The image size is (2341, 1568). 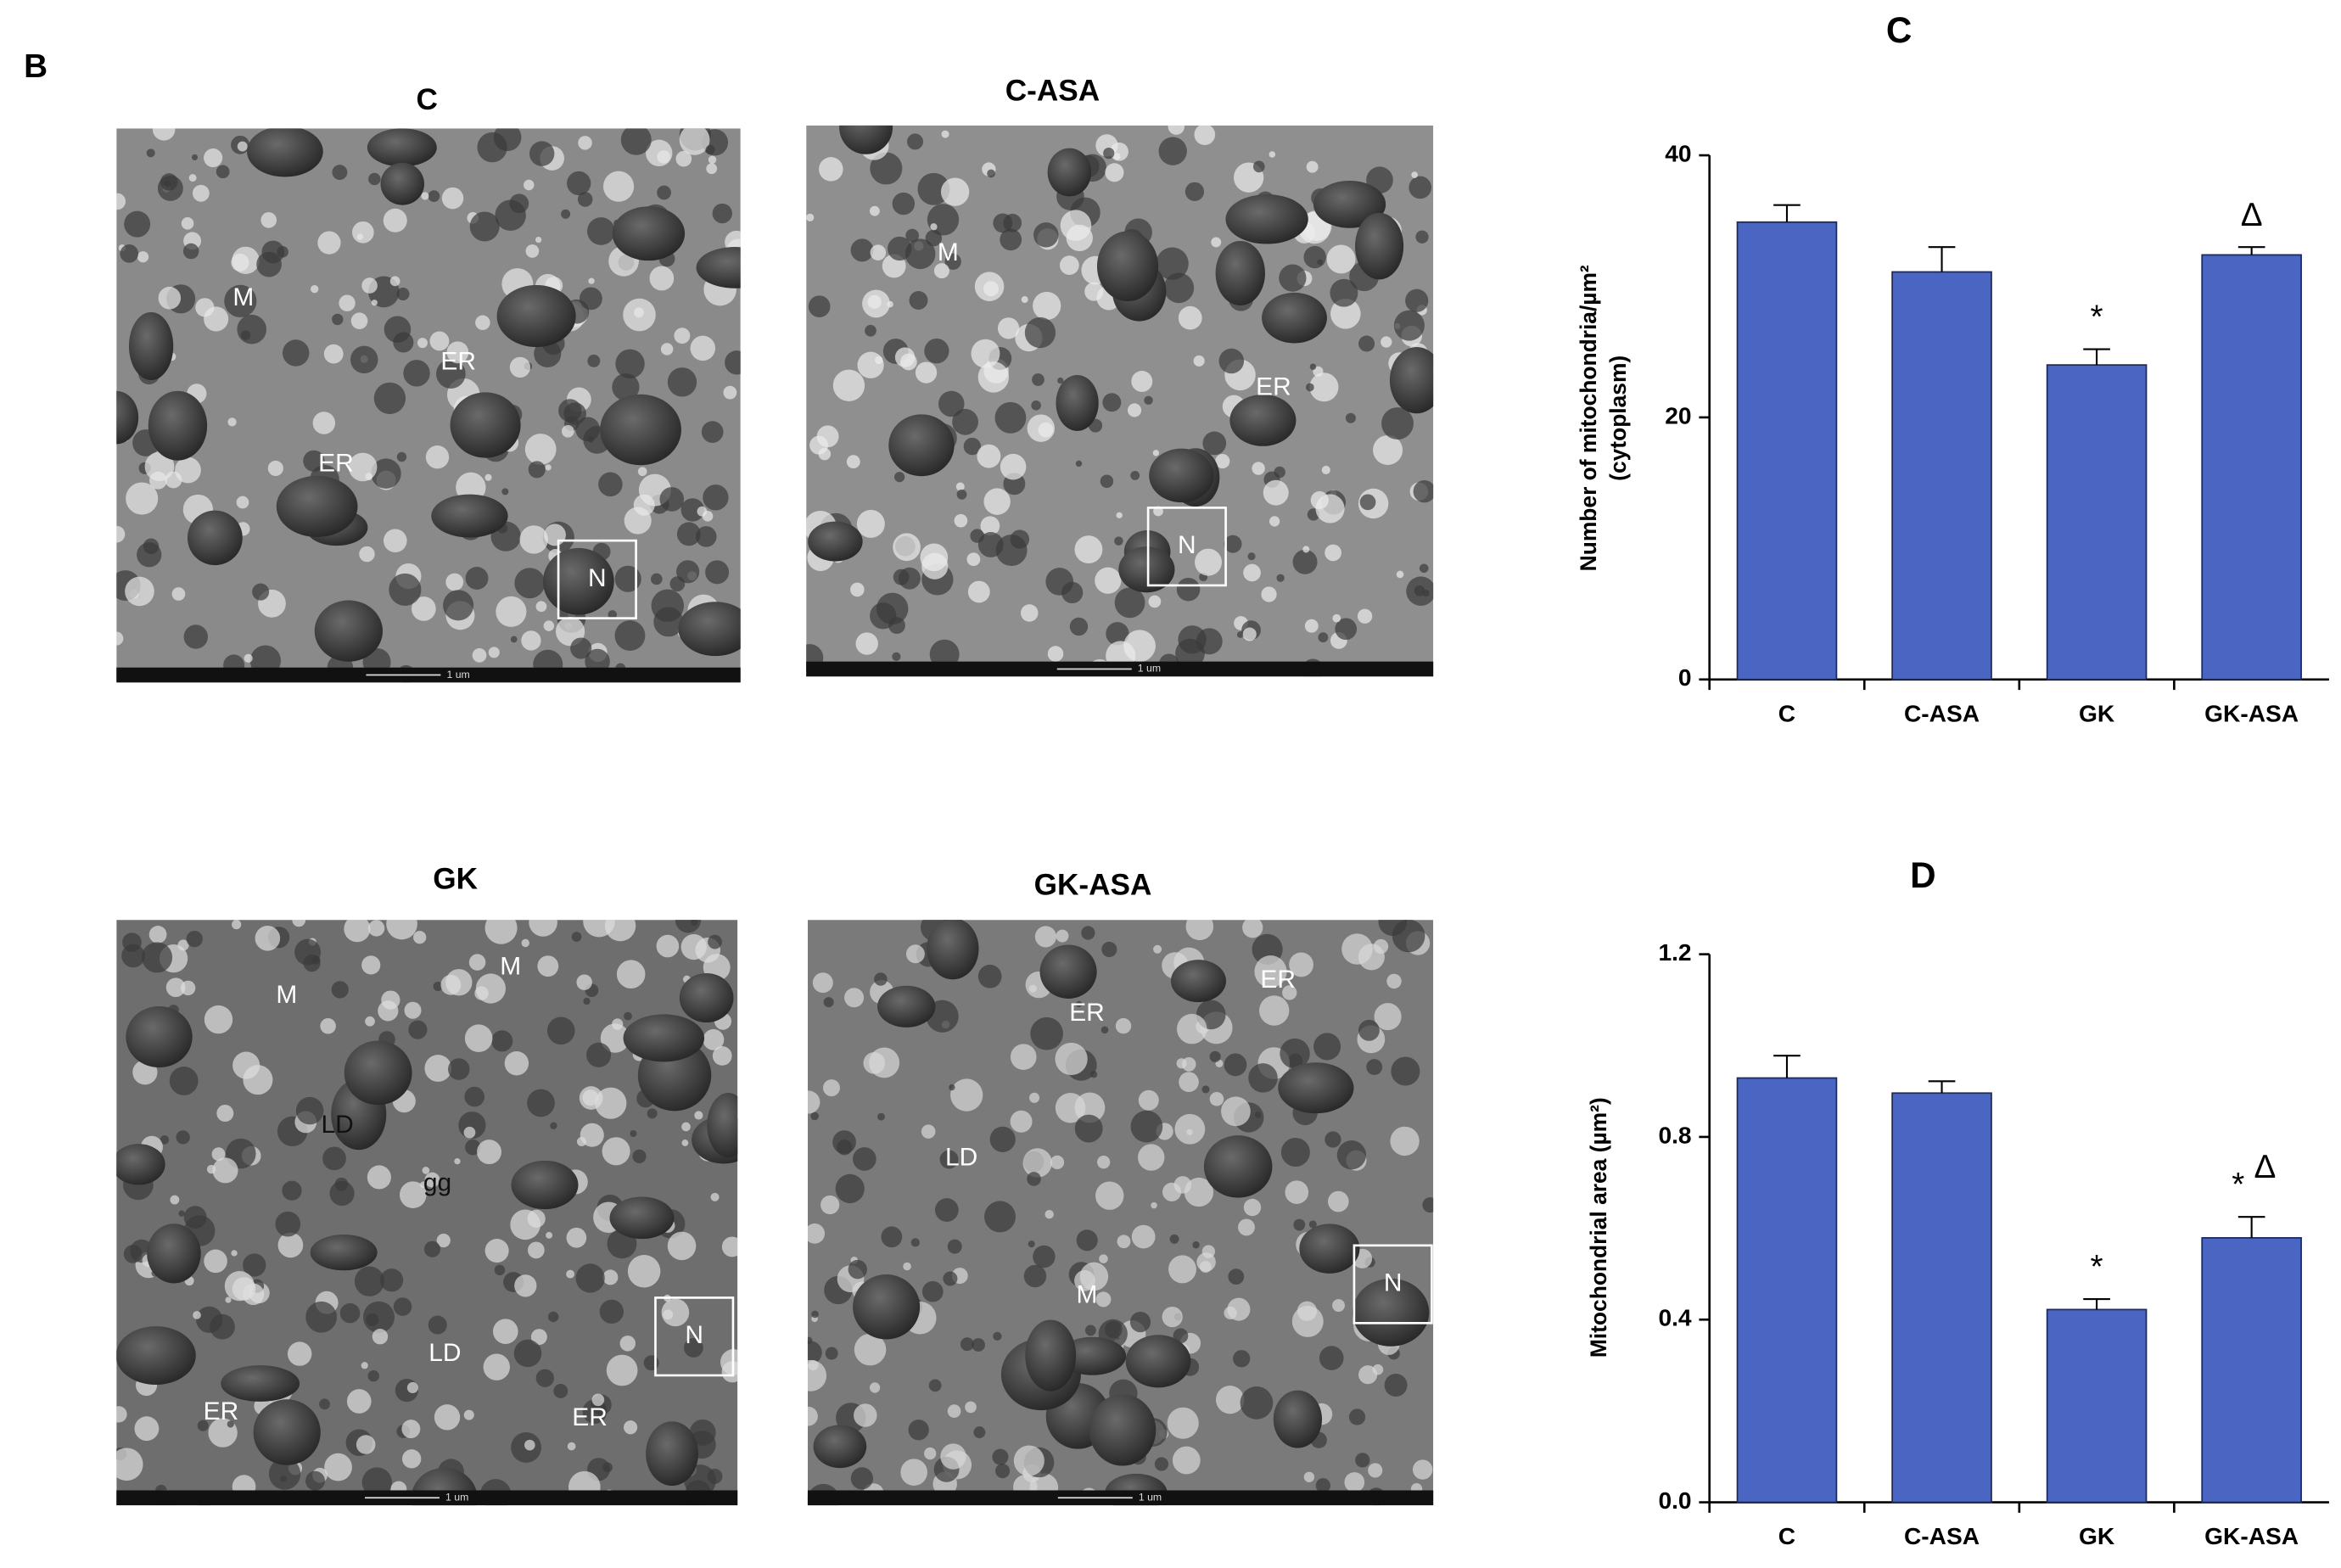 I want to click on micrograph: 1 um M ER ER N, so click(x=428, y=405).